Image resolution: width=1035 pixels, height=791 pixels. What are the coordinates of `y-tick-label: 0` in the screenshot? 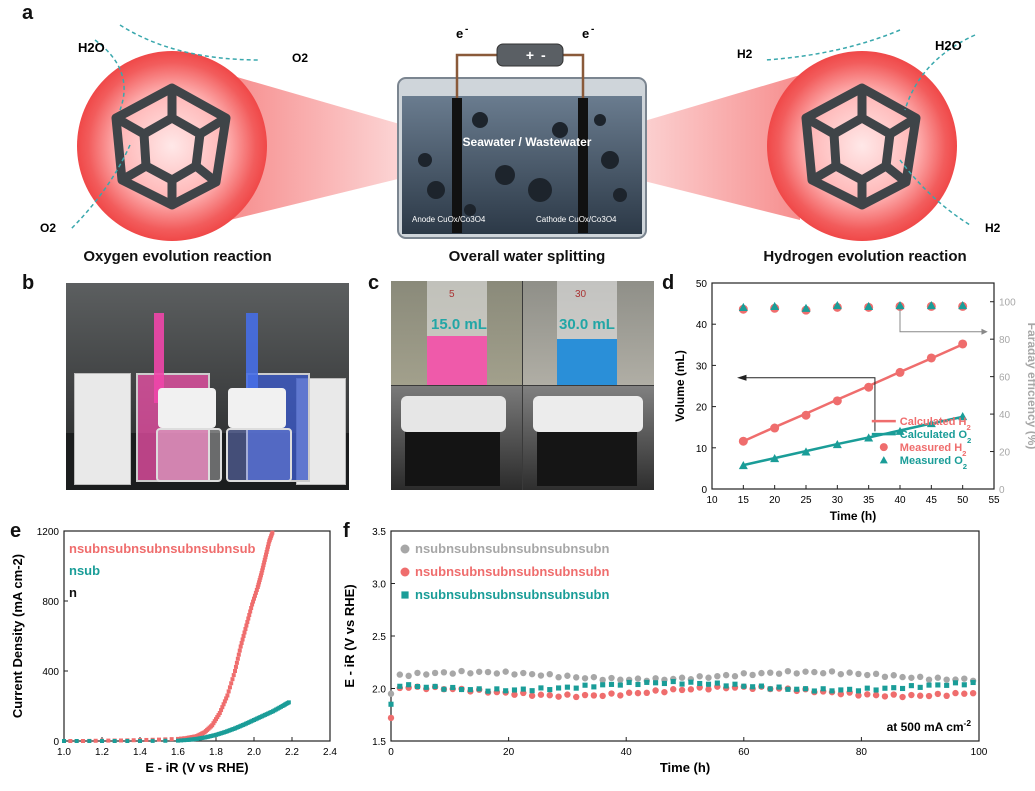 It's located at (56, 742).